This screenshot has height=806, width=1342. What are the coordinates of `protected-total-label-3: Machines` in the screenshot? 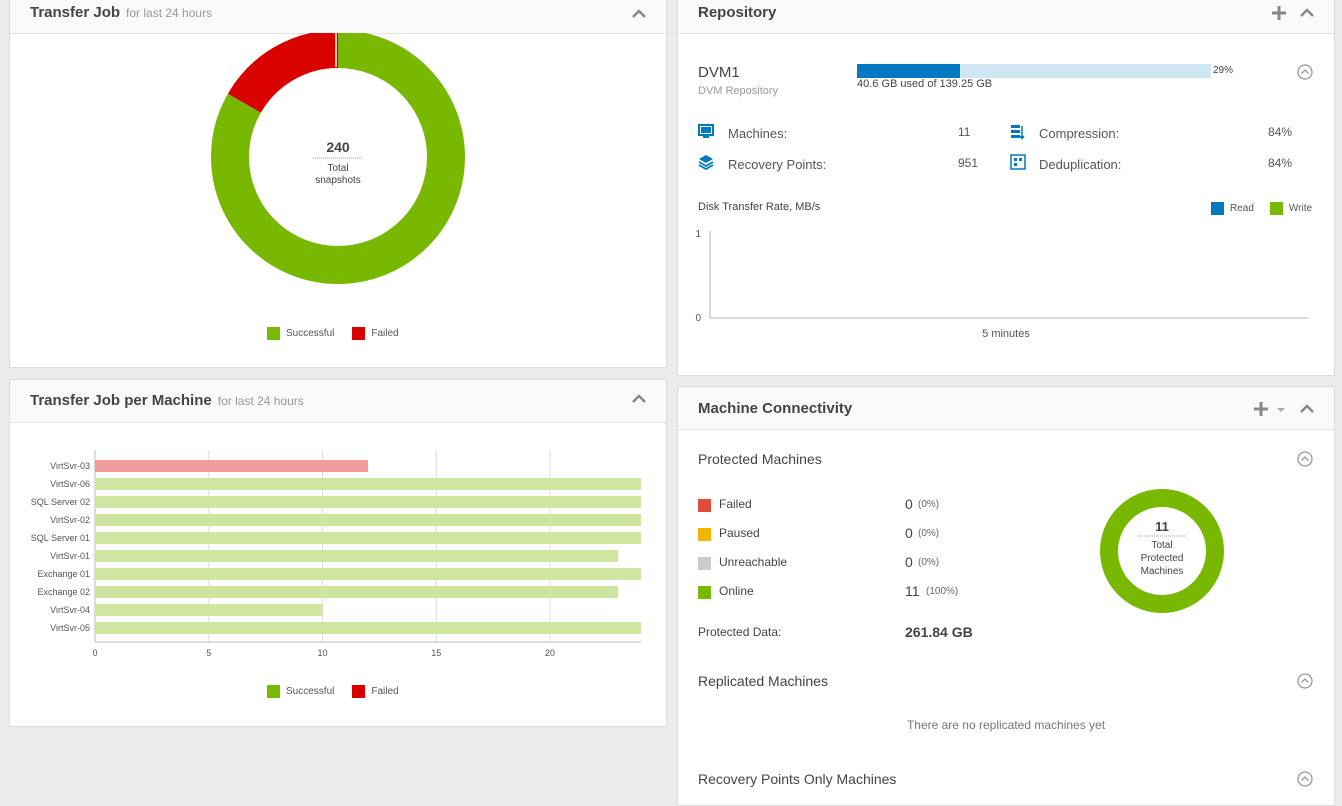 It's located at (1162, 571).